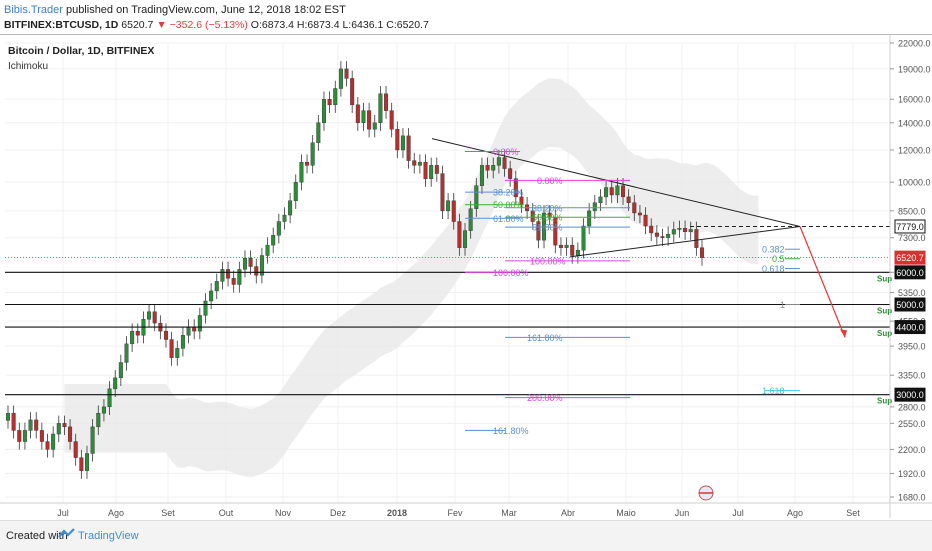 Image resolution: width=932 pixels, height=551 pixels. What do you see at coordinates (455, 513) in the screenshot?
I see `time-tick-label: Fev` at bounding box center [455, 513].